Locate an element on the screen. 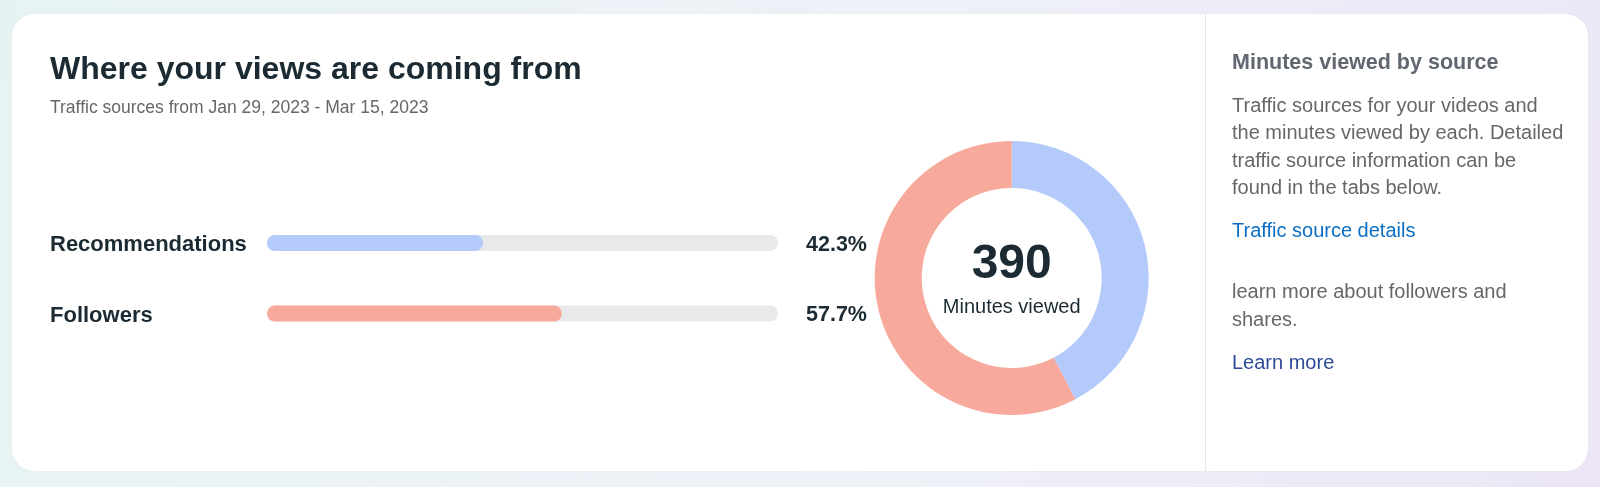  y-tick-label: Recommendations is located at coordinates (148, 243).